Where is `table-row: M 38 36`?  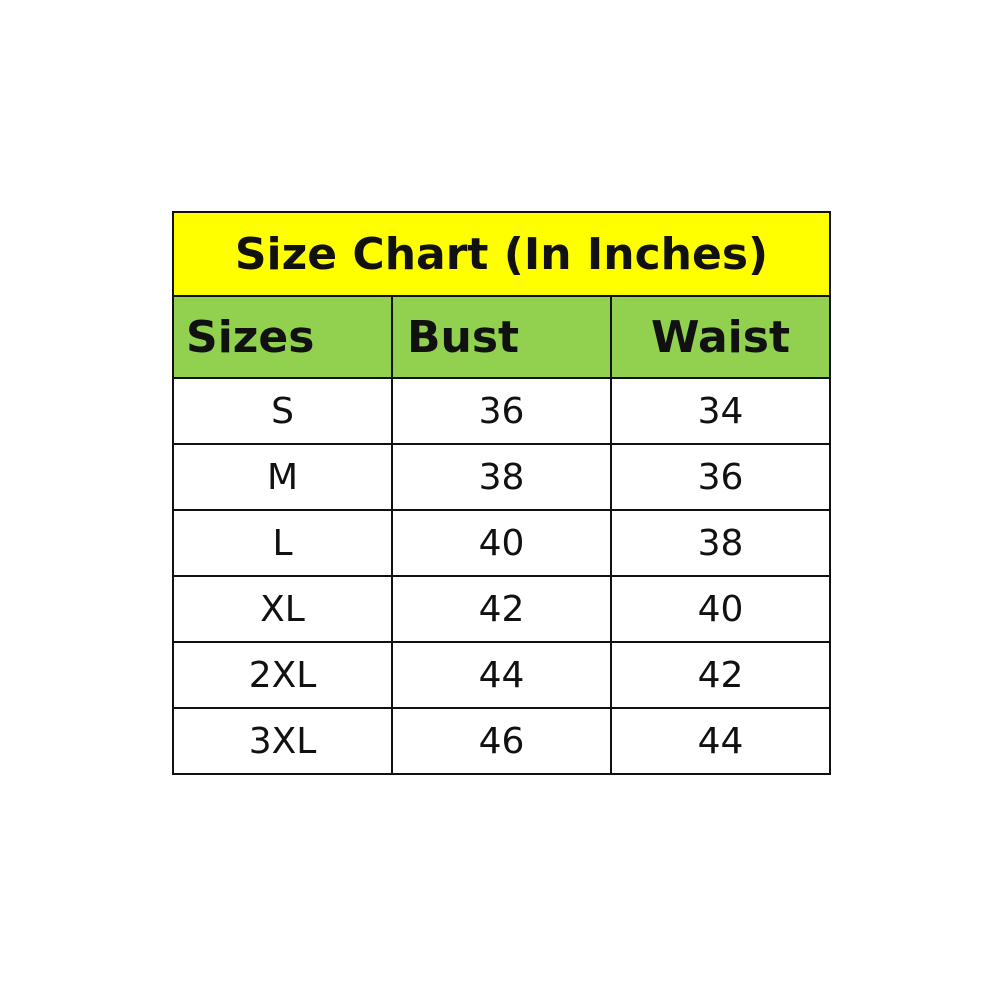 table-row: M 38 36 is located at coordinates (501, 477).